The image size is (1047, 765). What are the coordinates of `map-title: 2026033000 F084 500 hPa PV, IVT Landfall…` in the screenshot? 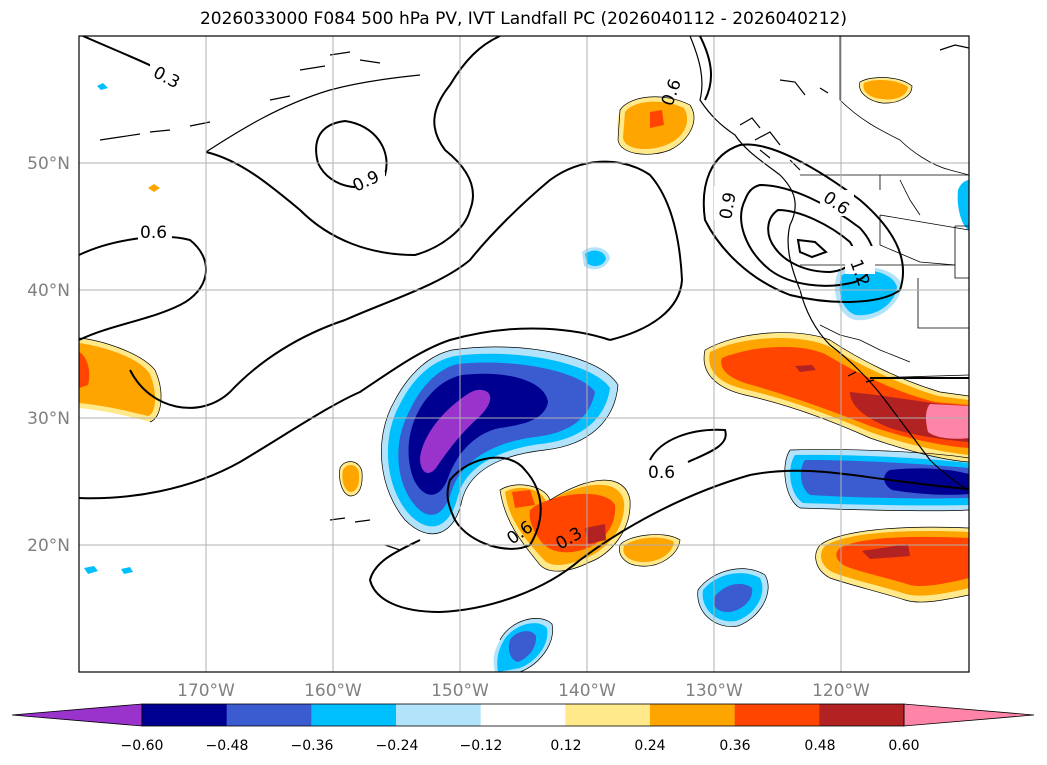 It's located at (523, 19).